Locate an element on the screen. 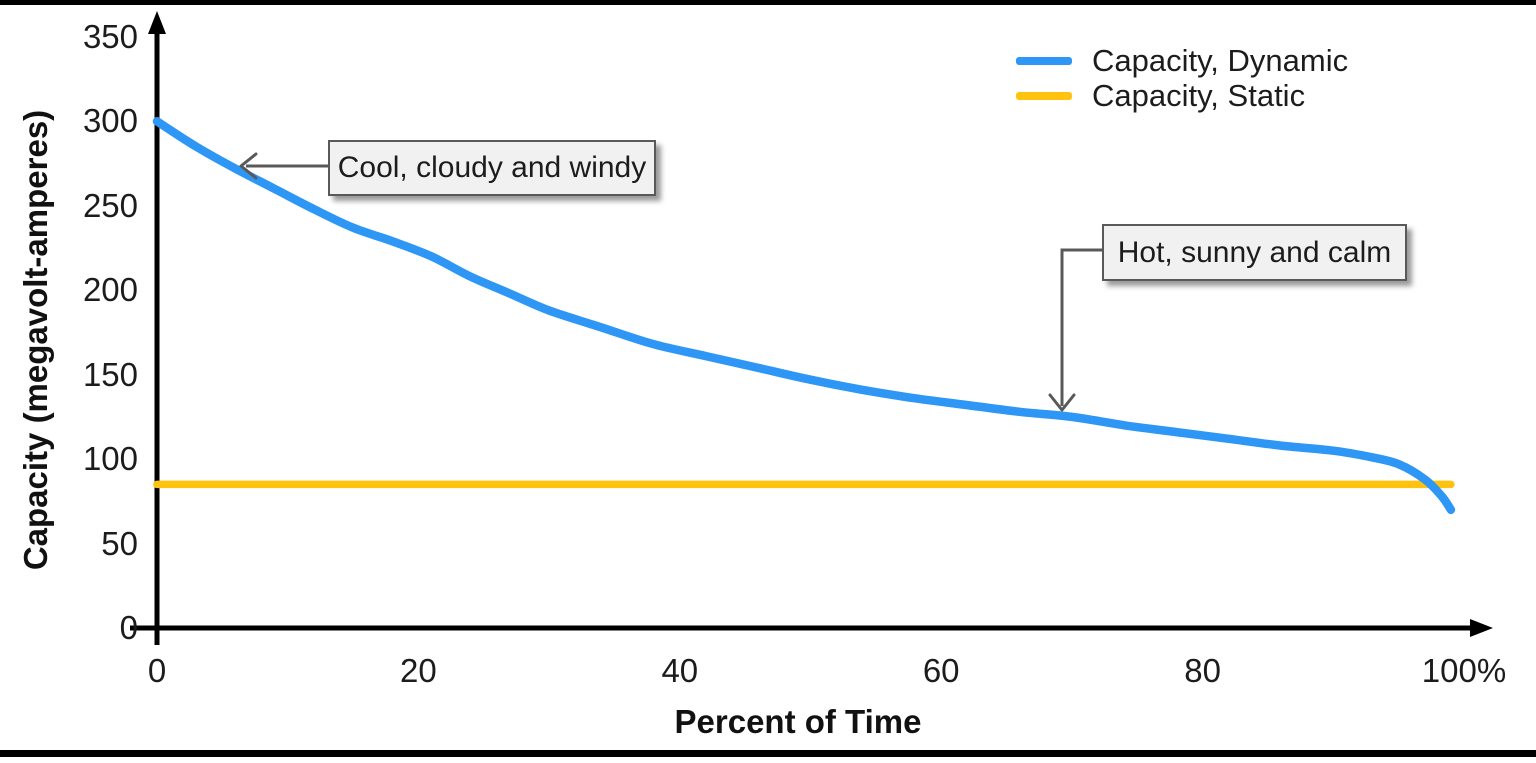  static-series-swatch is located at coordinates (1044, 95).